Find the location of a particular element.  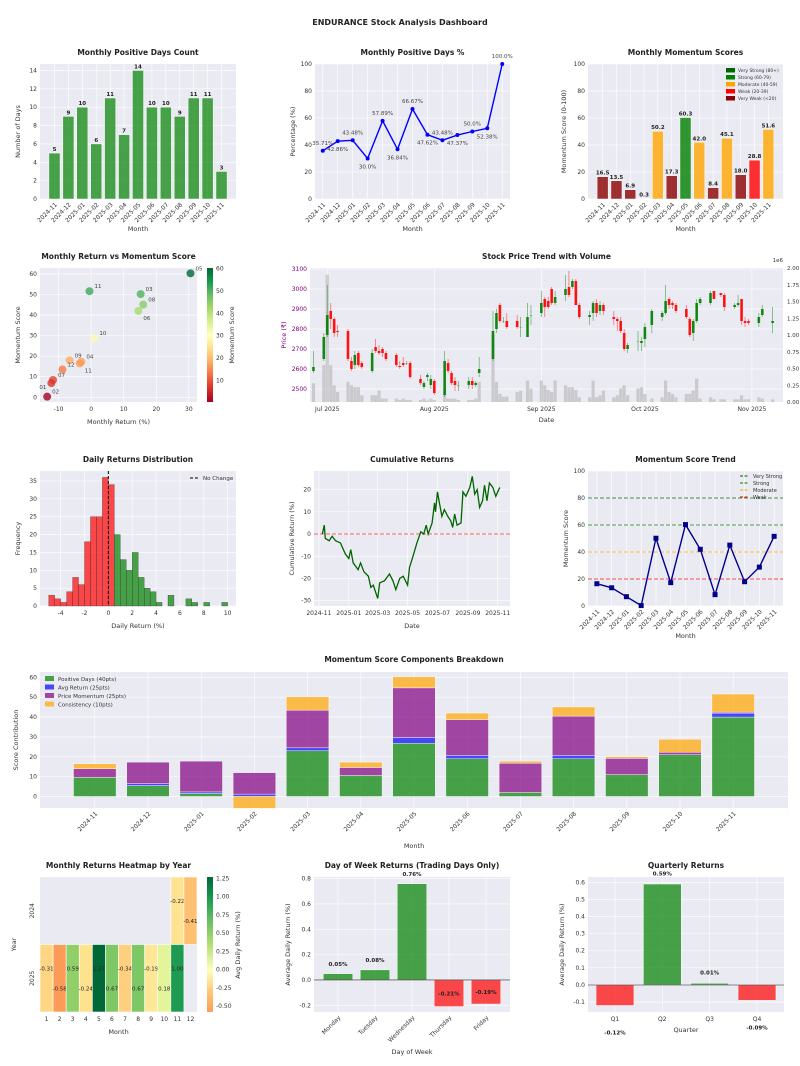

y-tick-label: 30 is located at coordinates (33, 499).